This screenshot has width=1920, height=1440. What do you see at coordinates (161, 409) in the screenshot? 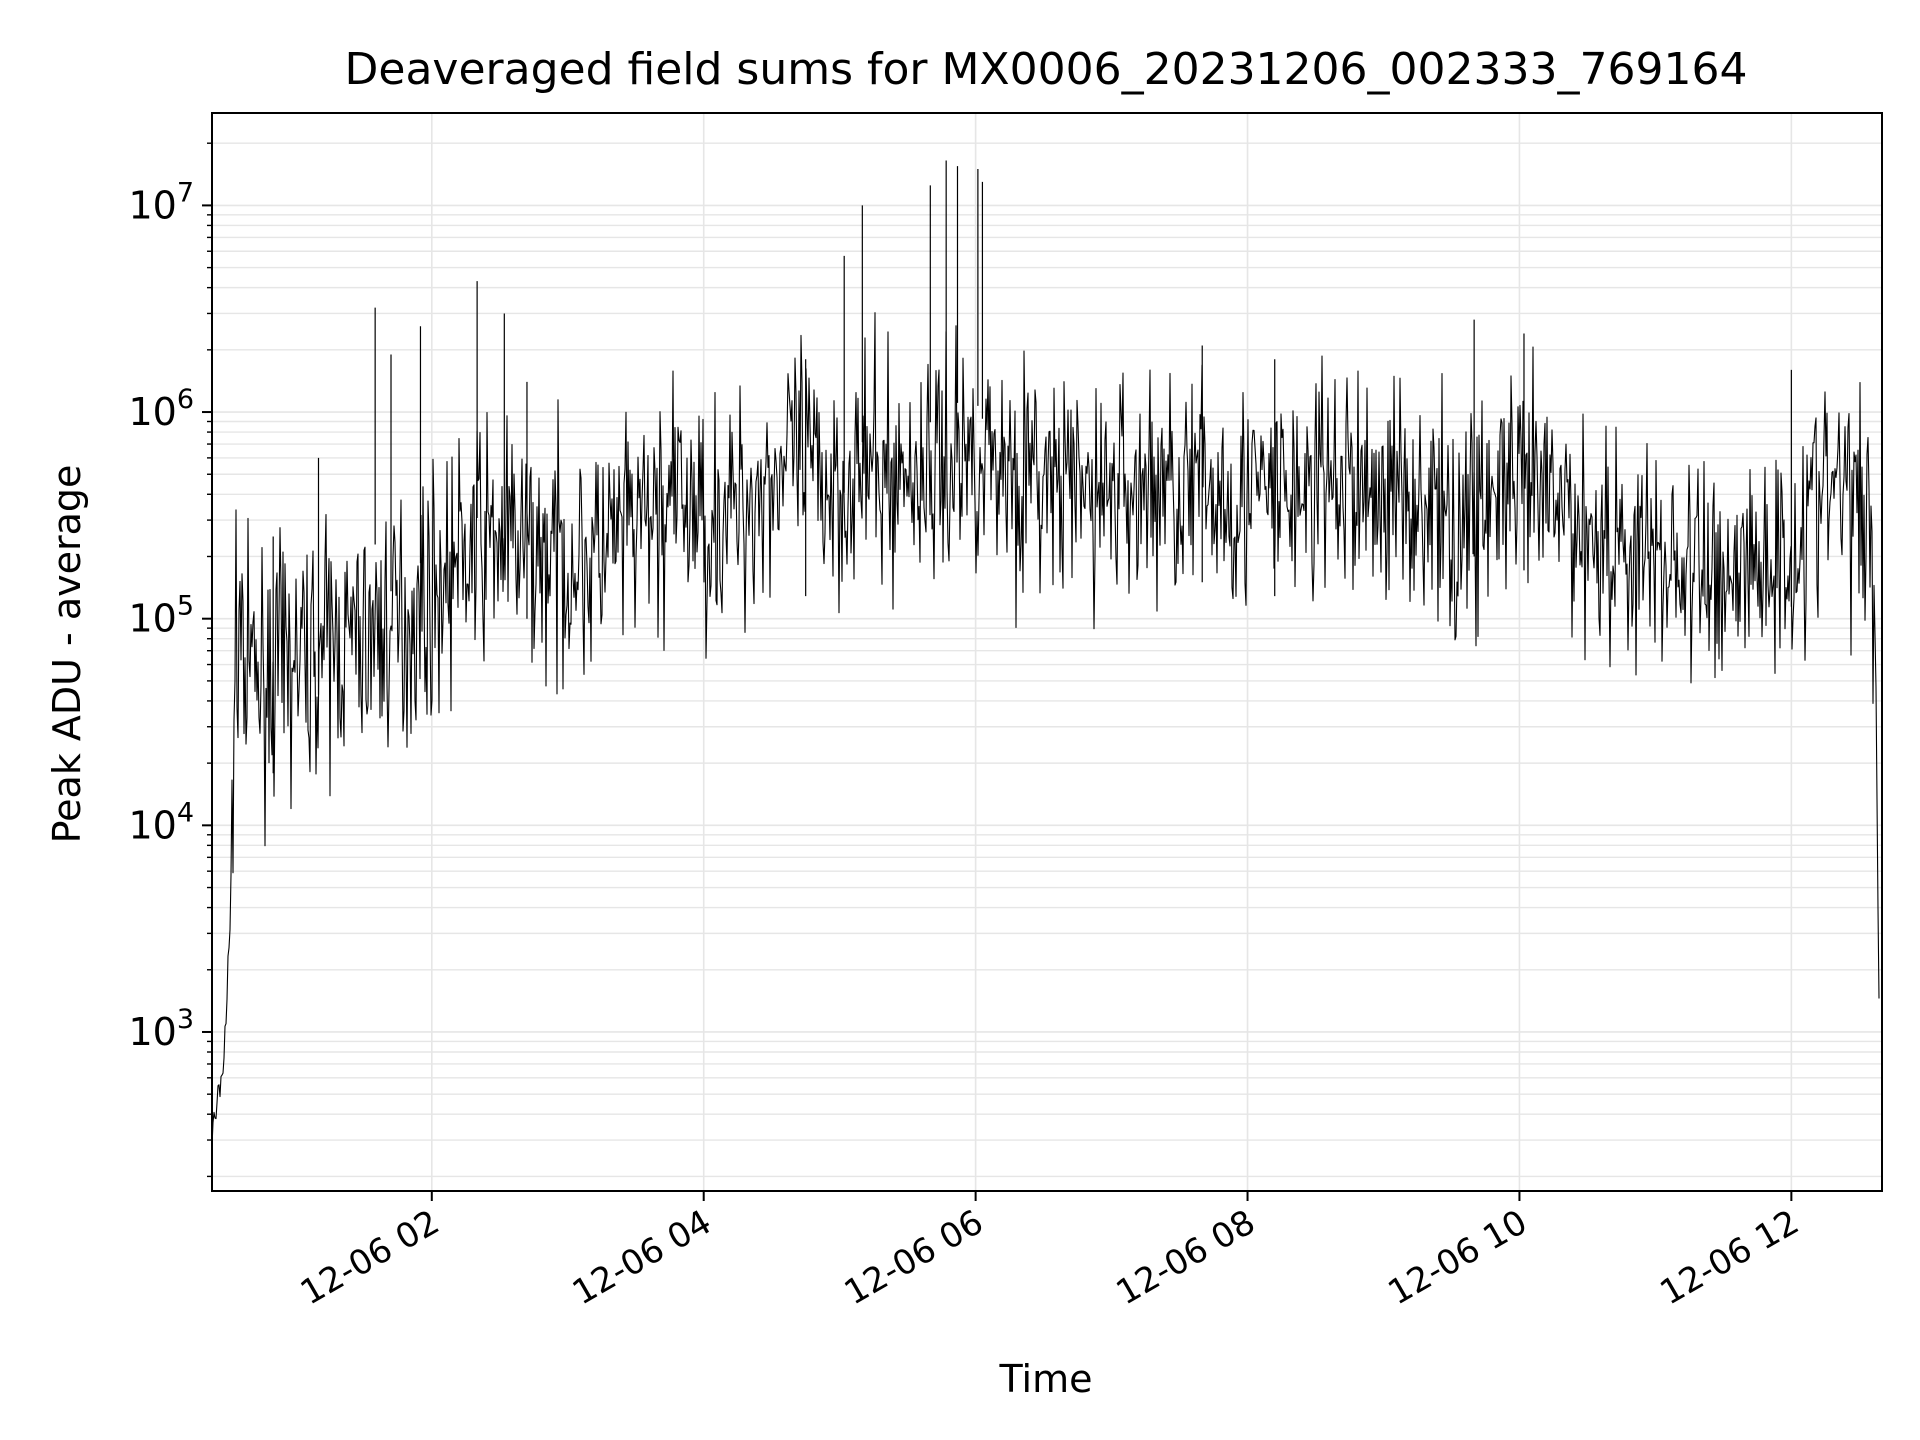
I see `y-tick-label: 106` at bounding box center [161, 409].